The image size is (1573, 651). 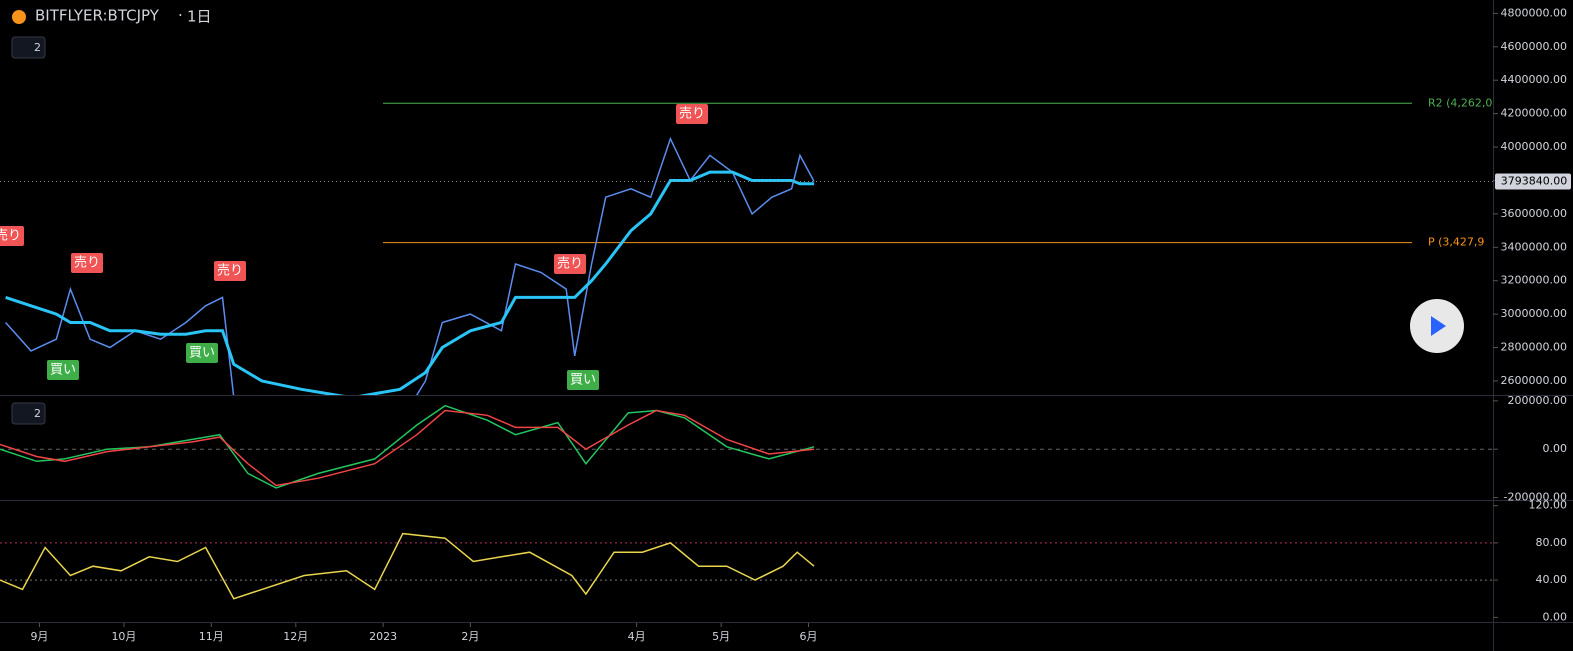 What do you see at coordinates (1460, 102) in the screenshot?
I see `pivot-label: R2 (4,262,0` at bounding box center [1460, 102].